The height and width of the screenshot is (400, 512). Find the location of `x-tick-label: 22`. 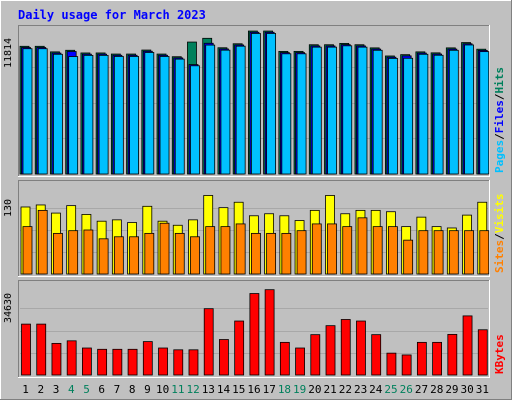

x-tick-label: 22 is located at coordinates (345, 389).